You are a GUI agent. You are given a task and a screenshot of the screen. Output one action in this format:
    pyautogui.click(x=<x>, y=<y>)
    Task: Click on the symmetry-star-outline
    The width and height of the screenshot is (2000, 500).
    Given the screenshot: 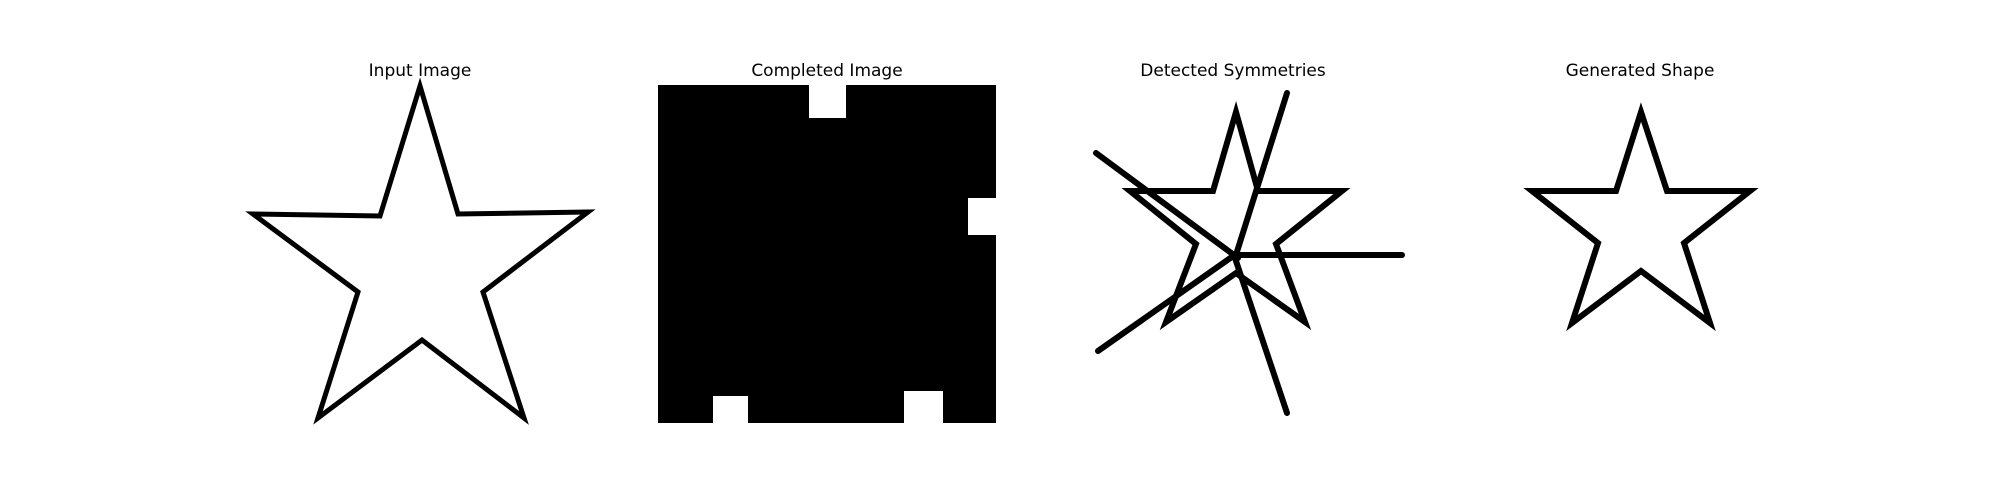 What is the action you would take?
    pyautogui.click(x=1236, y=217)
    